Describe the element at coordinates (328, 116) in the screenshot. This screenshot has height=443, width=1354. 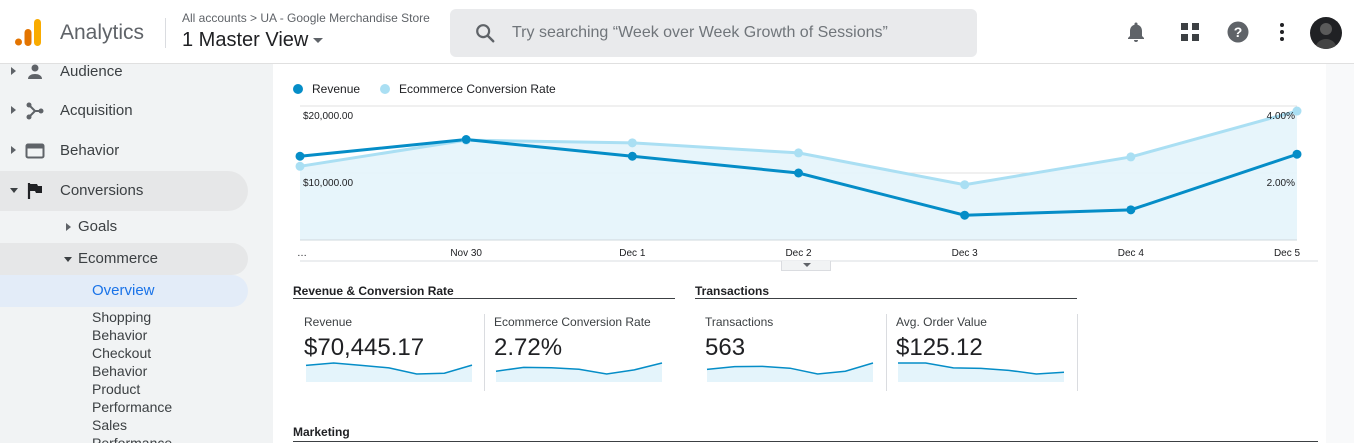
I see `y-left-tick-label: $20,000.00` at that location.